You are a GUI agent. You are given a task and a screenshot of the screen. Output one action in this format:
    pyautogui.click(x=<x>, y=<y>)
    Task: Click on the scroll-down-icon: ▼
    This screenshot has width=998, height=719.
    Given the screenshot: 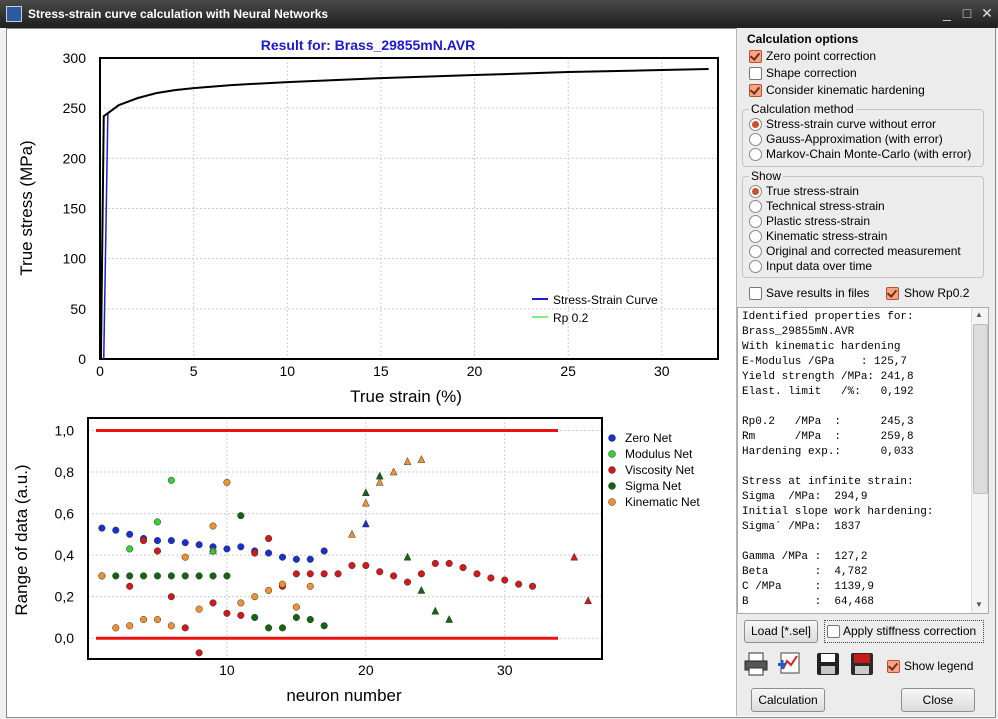 What is the action you would take?
    pyautogui.click(x=979, y=604)
    